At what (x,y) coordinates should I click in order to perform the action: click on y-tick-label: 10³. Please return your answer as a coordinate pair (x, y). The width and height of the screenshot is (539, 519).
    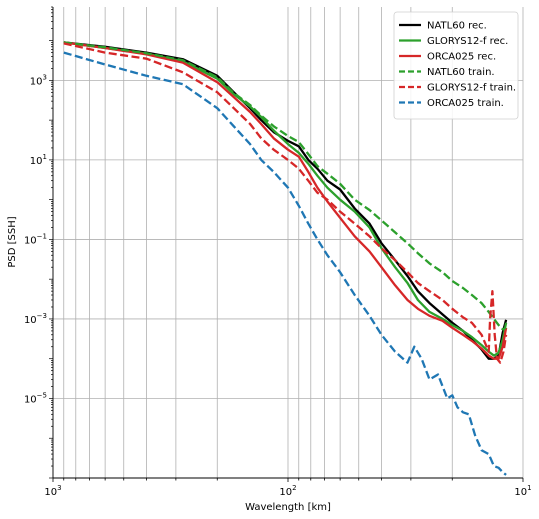
    Looking at the image, I should click on (38, 80).